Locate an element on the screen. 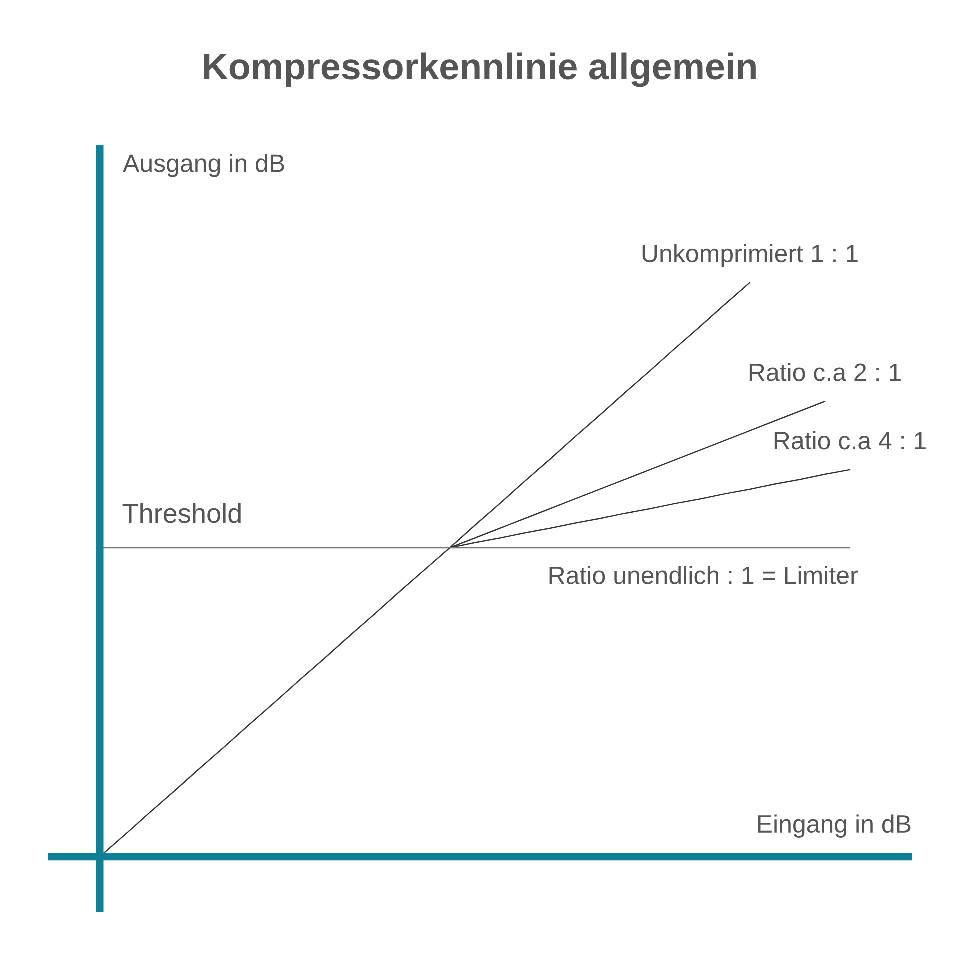  series-label: Unkomprimiert 1 : 1 is located at coordinates (750, 256).